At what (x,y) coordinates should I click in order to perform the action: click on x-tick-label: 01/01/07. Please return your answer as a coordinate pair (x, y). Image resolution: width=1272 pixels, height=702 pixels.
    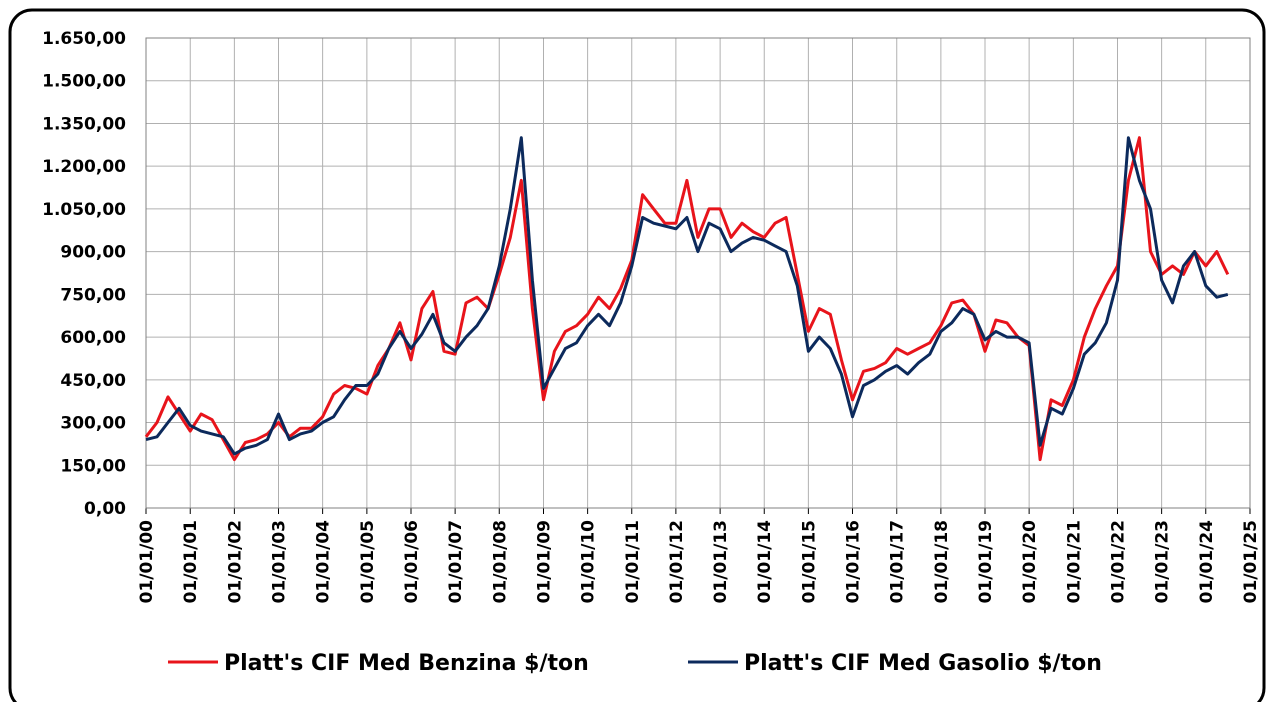
    Looking at the image, I should click on (456, 561).